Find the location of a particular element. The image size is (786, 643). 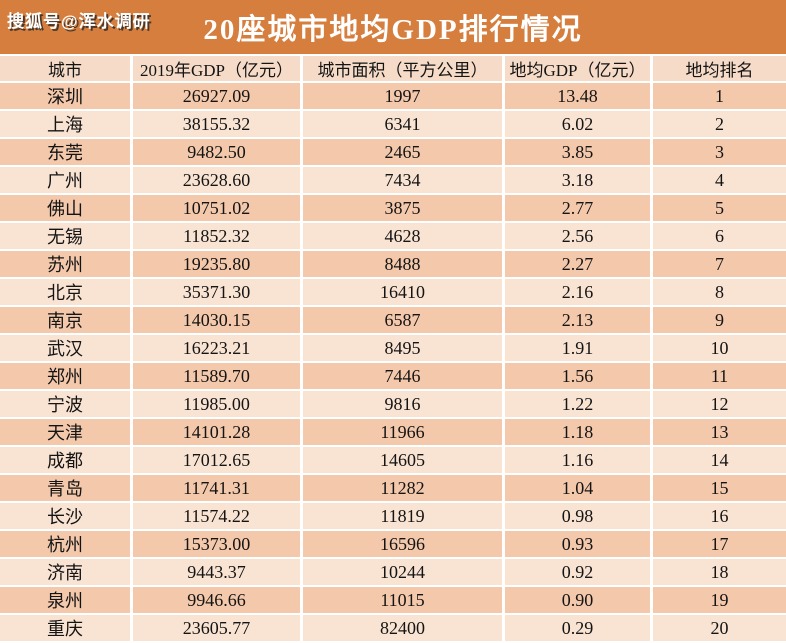

cell-rank: 11 is located at coordinates (719, 377).